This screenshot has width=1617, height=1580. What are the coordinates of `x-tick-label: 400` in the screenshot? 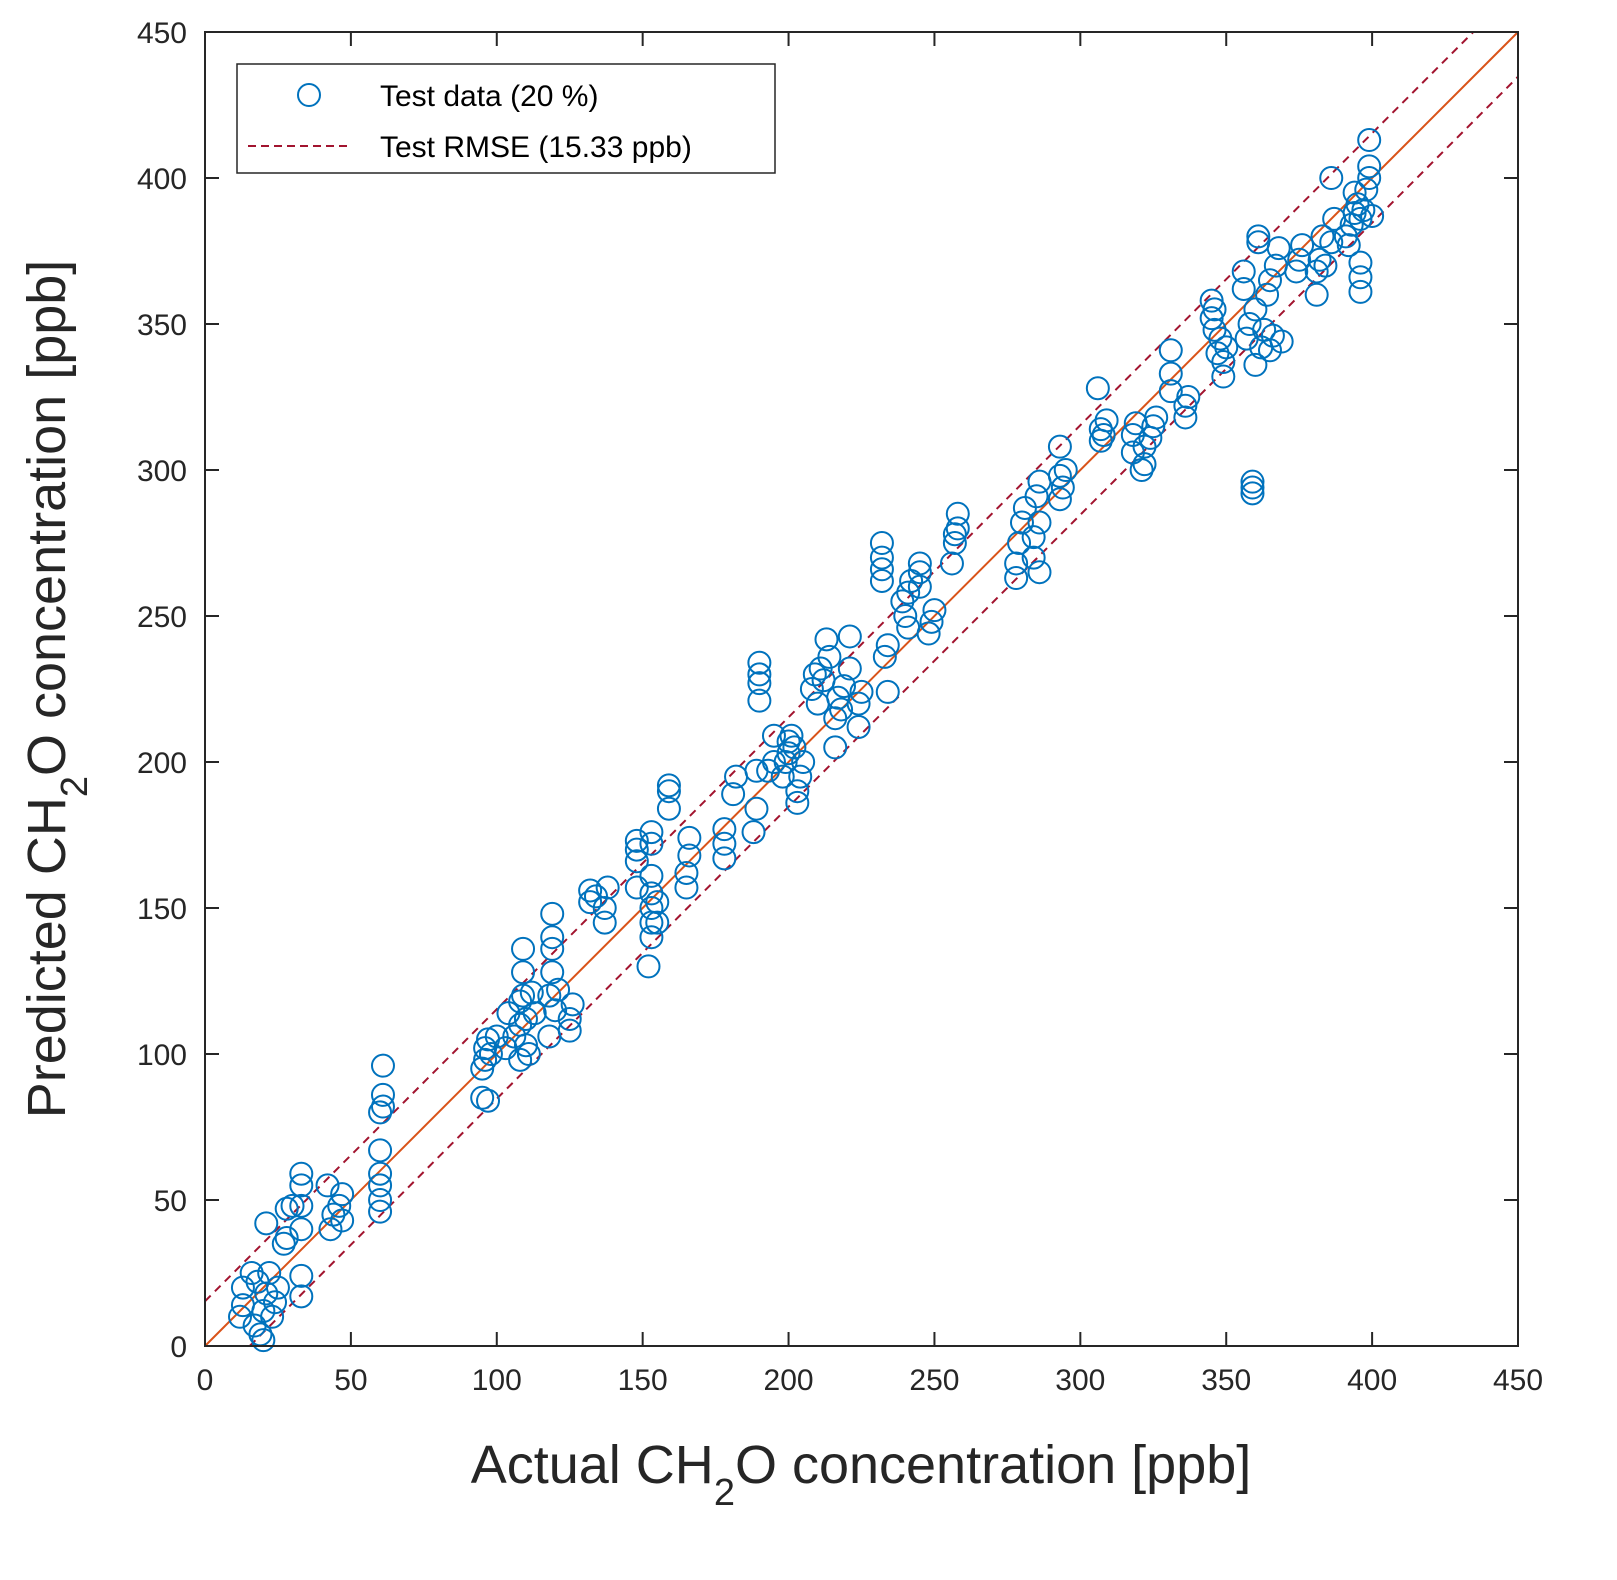 It's located at (1372, 1380).